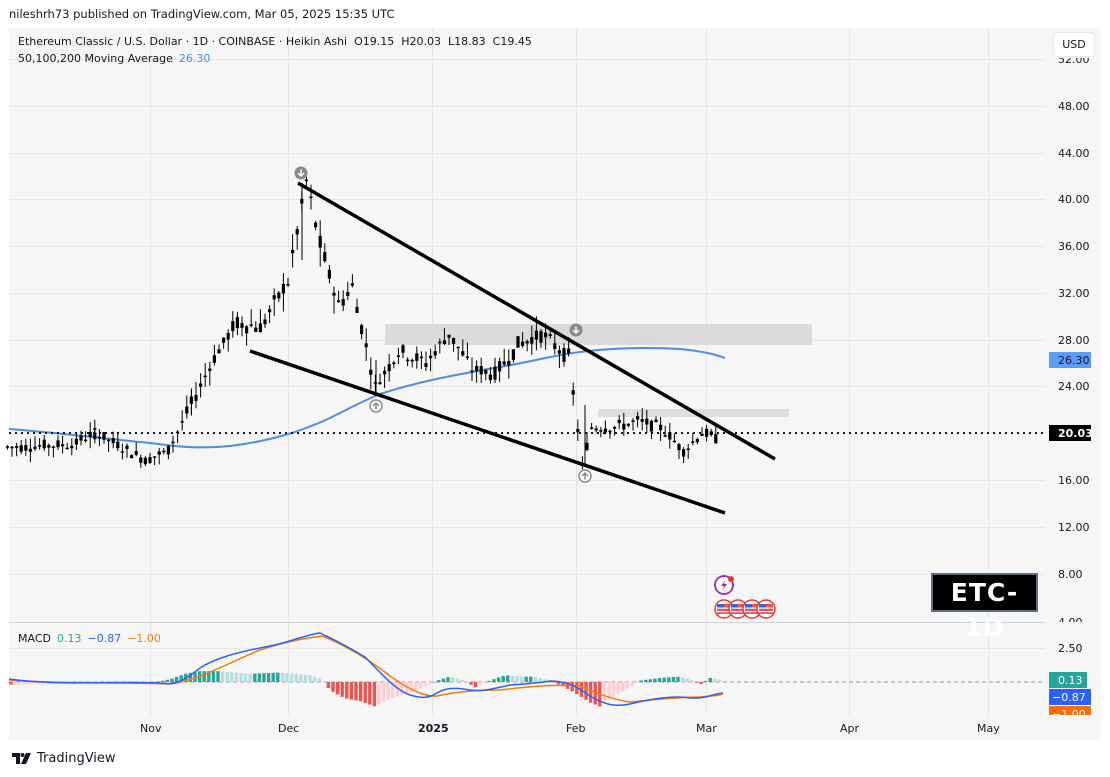 The image size is (1110, 777). What do you see at coordinates (144, 638) in the screenshot?
I see `macd-signal-value: −1.00` at bounding box center [144, 638].